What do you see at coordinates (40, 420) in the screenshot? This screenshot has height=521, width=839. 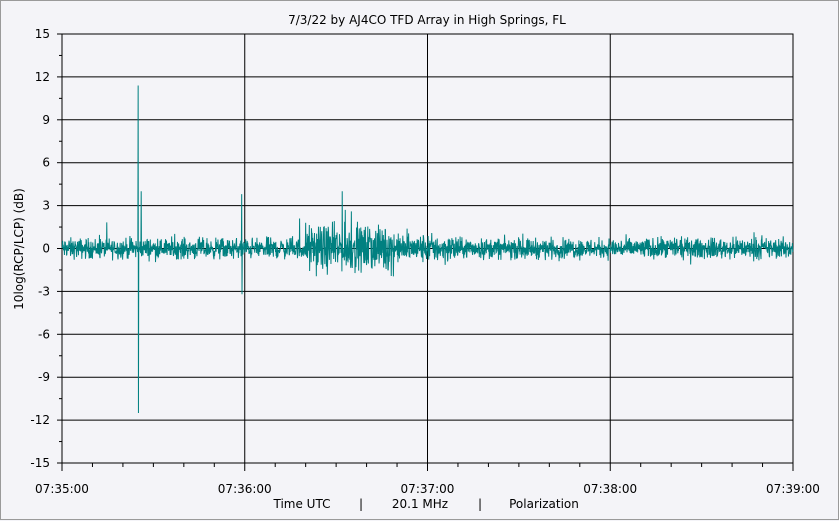 I see `y-tick-label: -12` at bounding box center [40, 420].